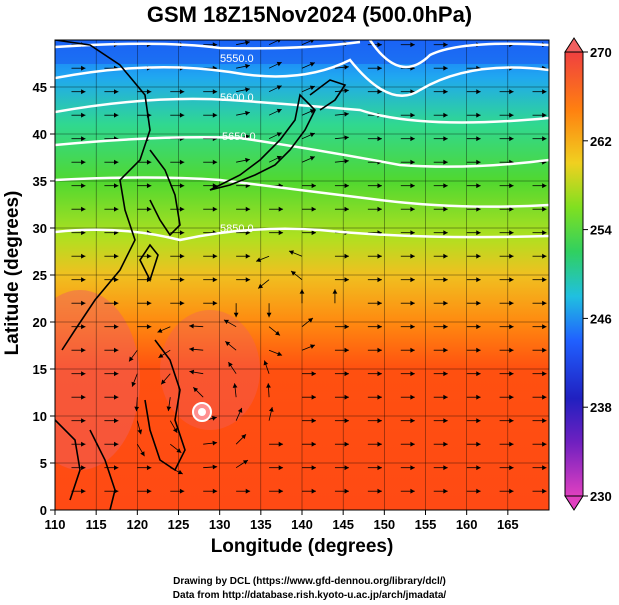 This screenshot has height=605, width=619. Describe the element at coordinates (574, 274) in the screenshot. I see `colorbar-scale` at that location.